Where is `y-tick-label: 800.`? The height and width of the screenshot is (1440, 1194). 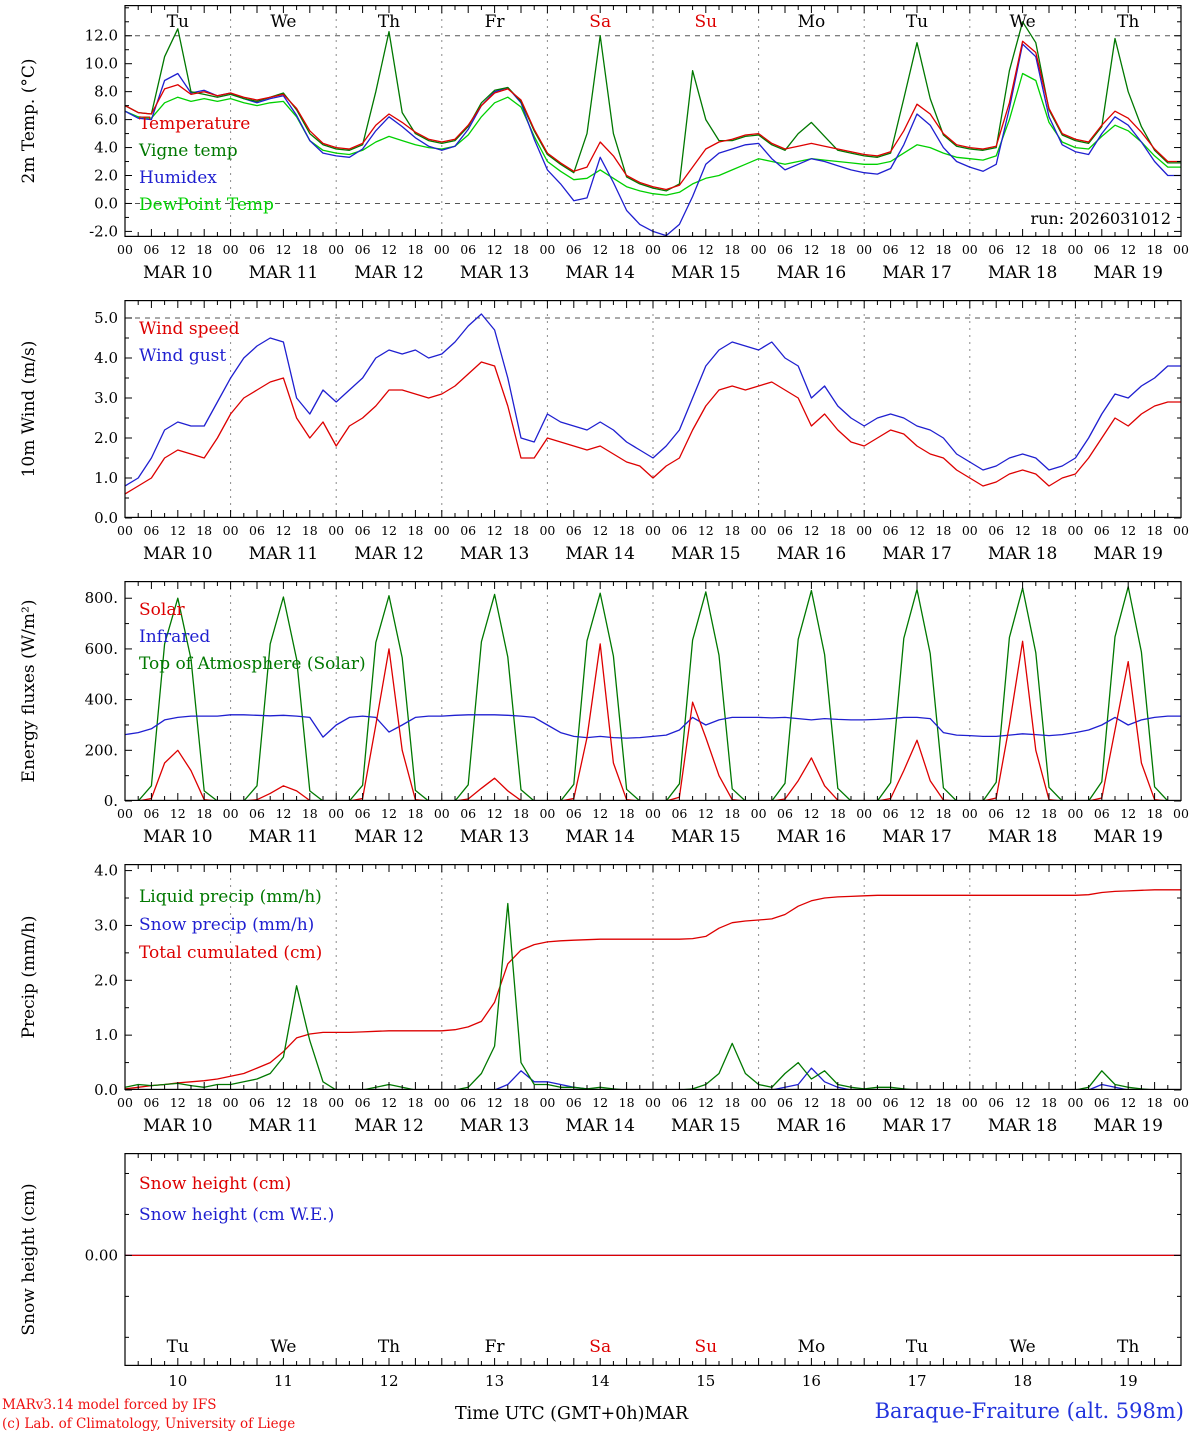
y-tick-label: 800. is located at coordinates (101, 598).